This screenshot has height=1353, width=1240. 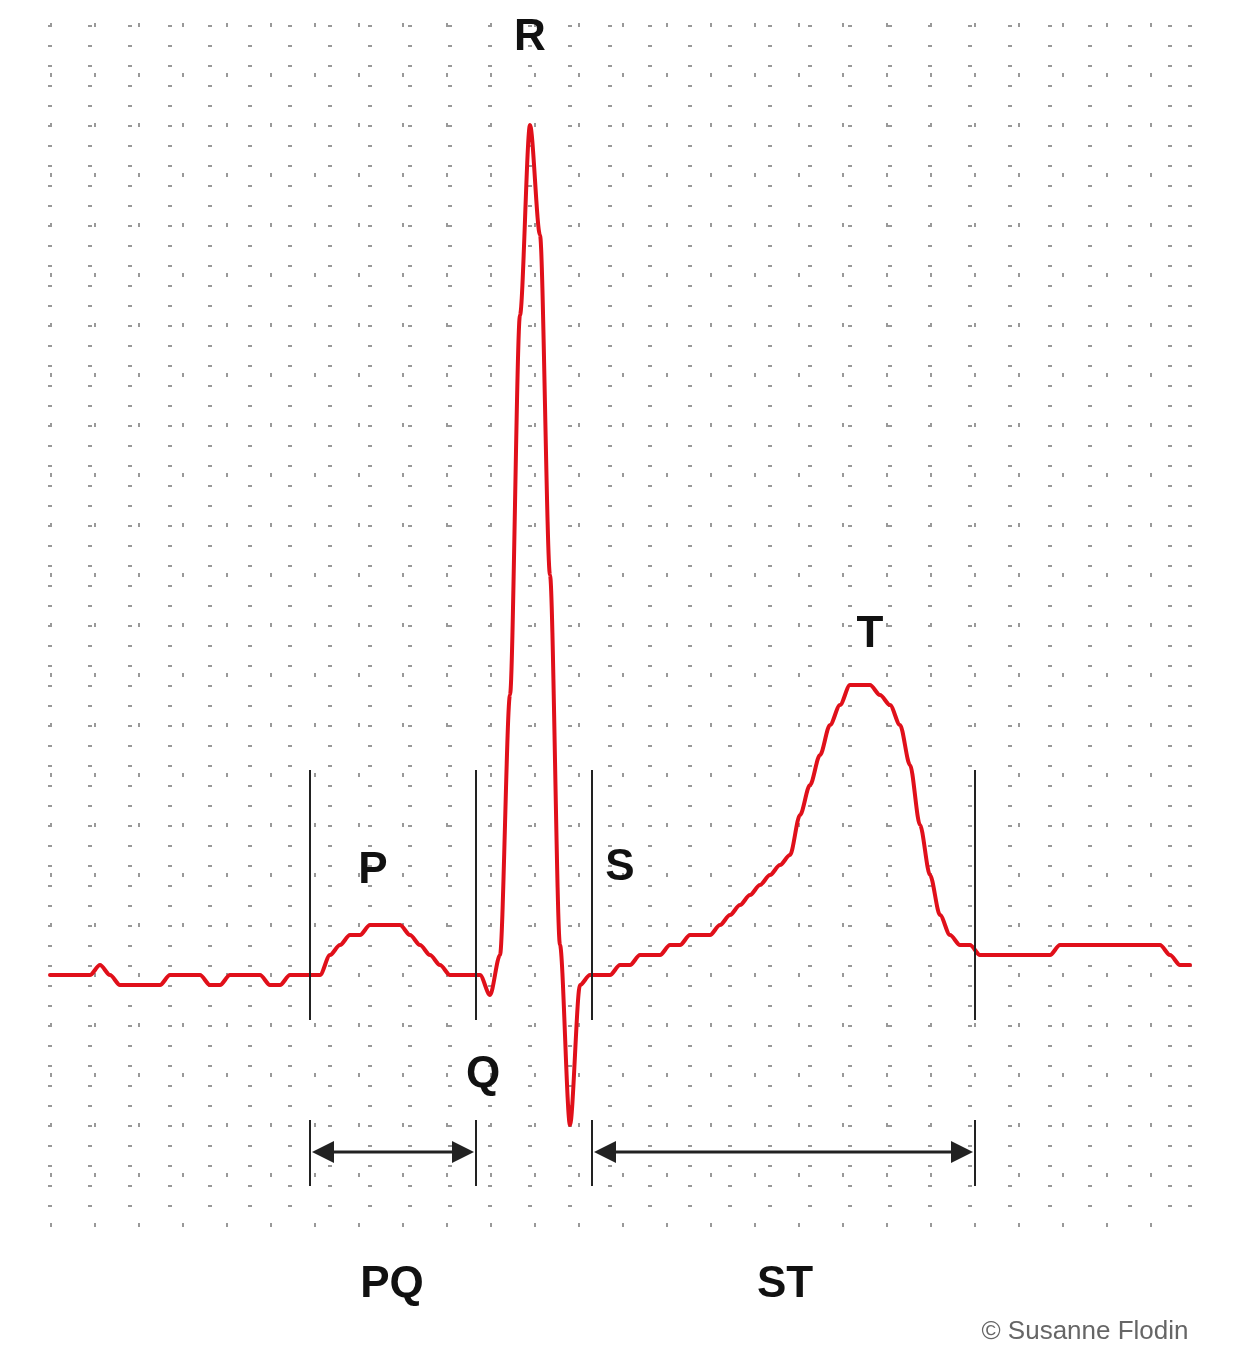 I want to click on text: R, so click(x=530, y=34).